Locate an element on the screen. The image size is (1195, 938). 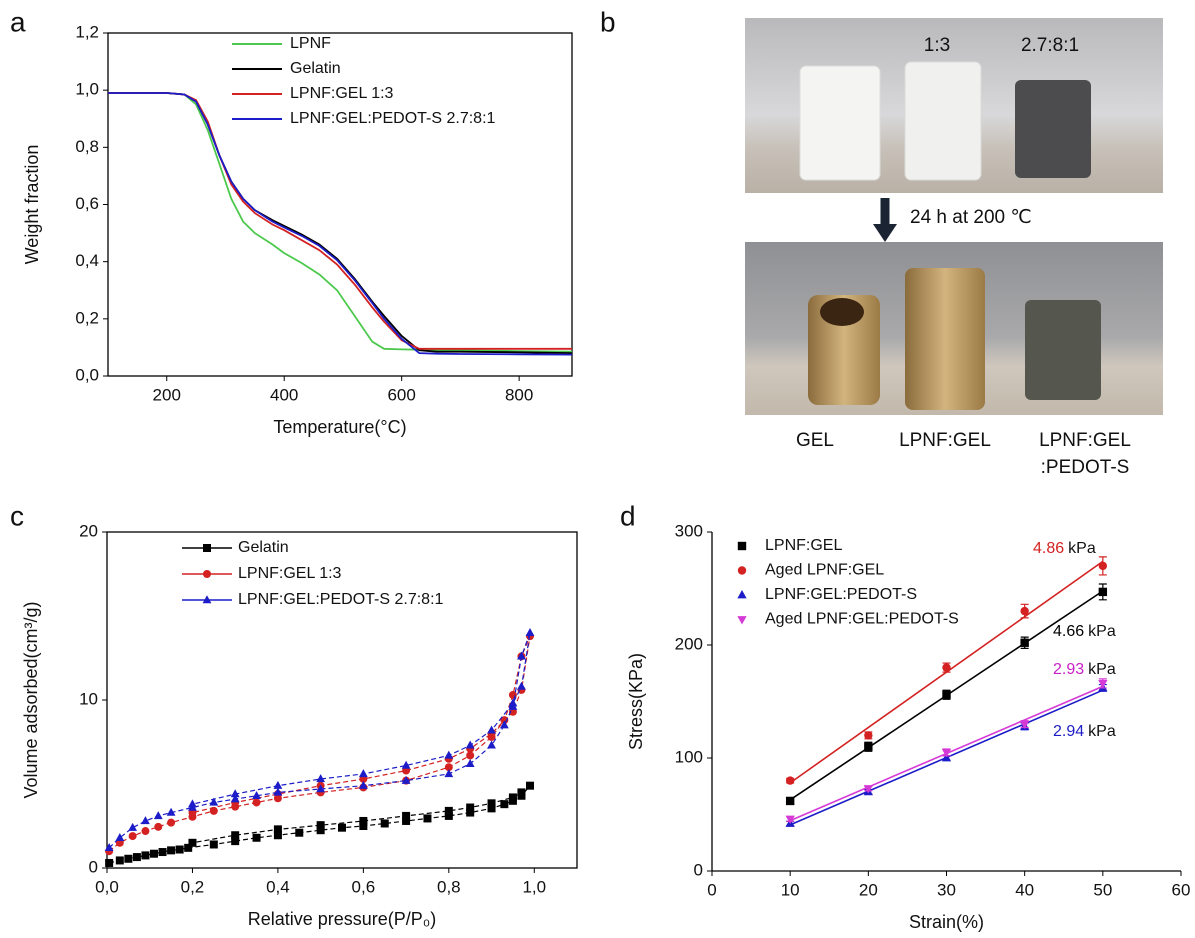
legend-label: Aged LPNF:GEL:PEDOT-S is located at coordinates (862, 619).